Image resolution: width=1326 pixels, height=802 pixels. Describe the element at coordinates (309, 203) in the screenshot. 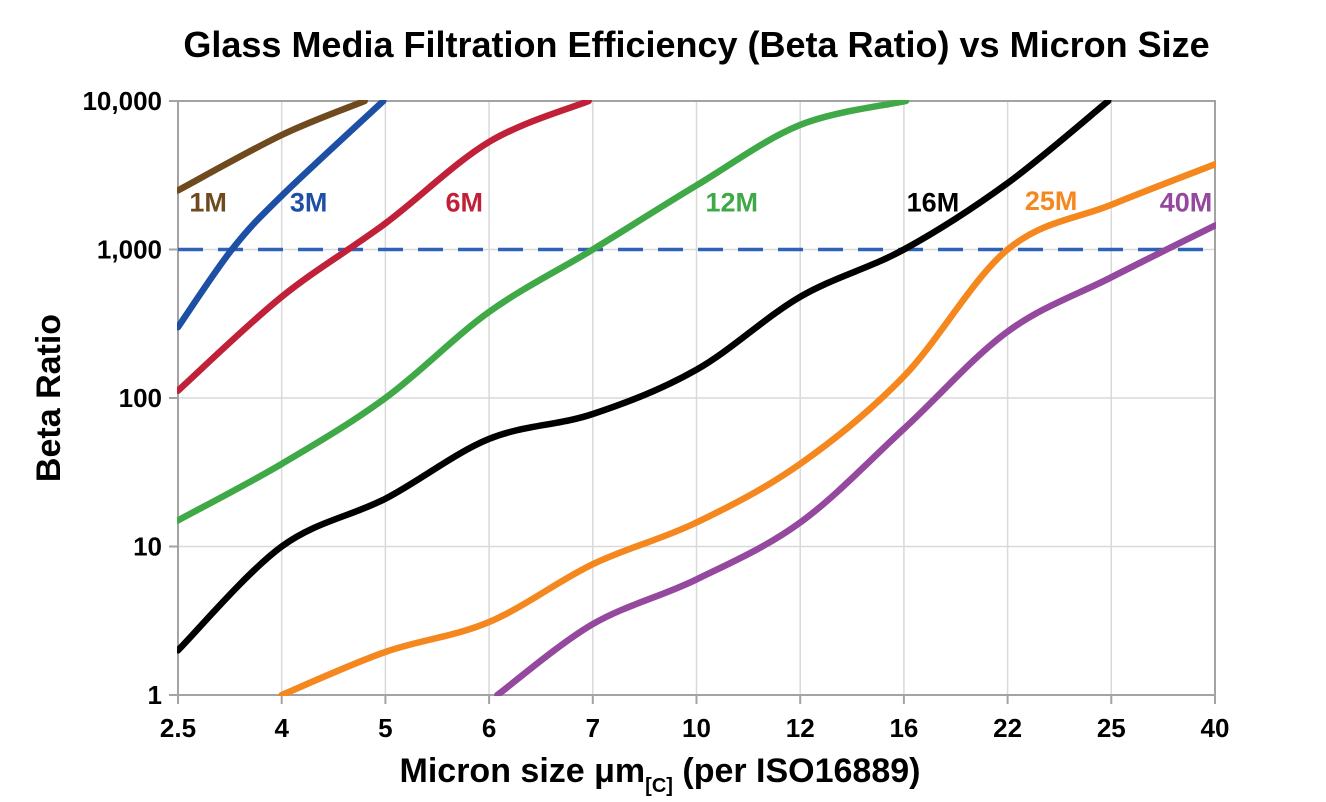

I see `series-label-3M: 3M` at that location.